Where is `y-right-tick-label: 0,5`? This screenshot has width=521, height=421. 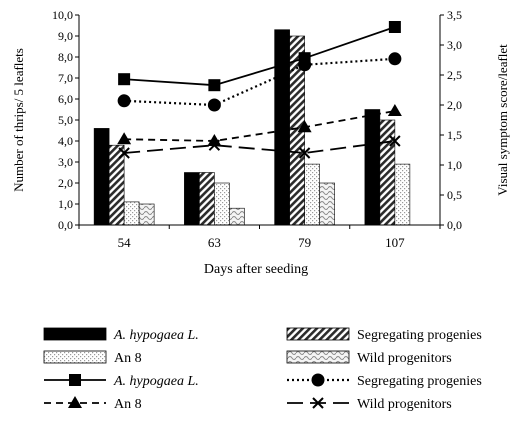
y-right-tick-label: 0,5 is located at coordinates (454, 195).